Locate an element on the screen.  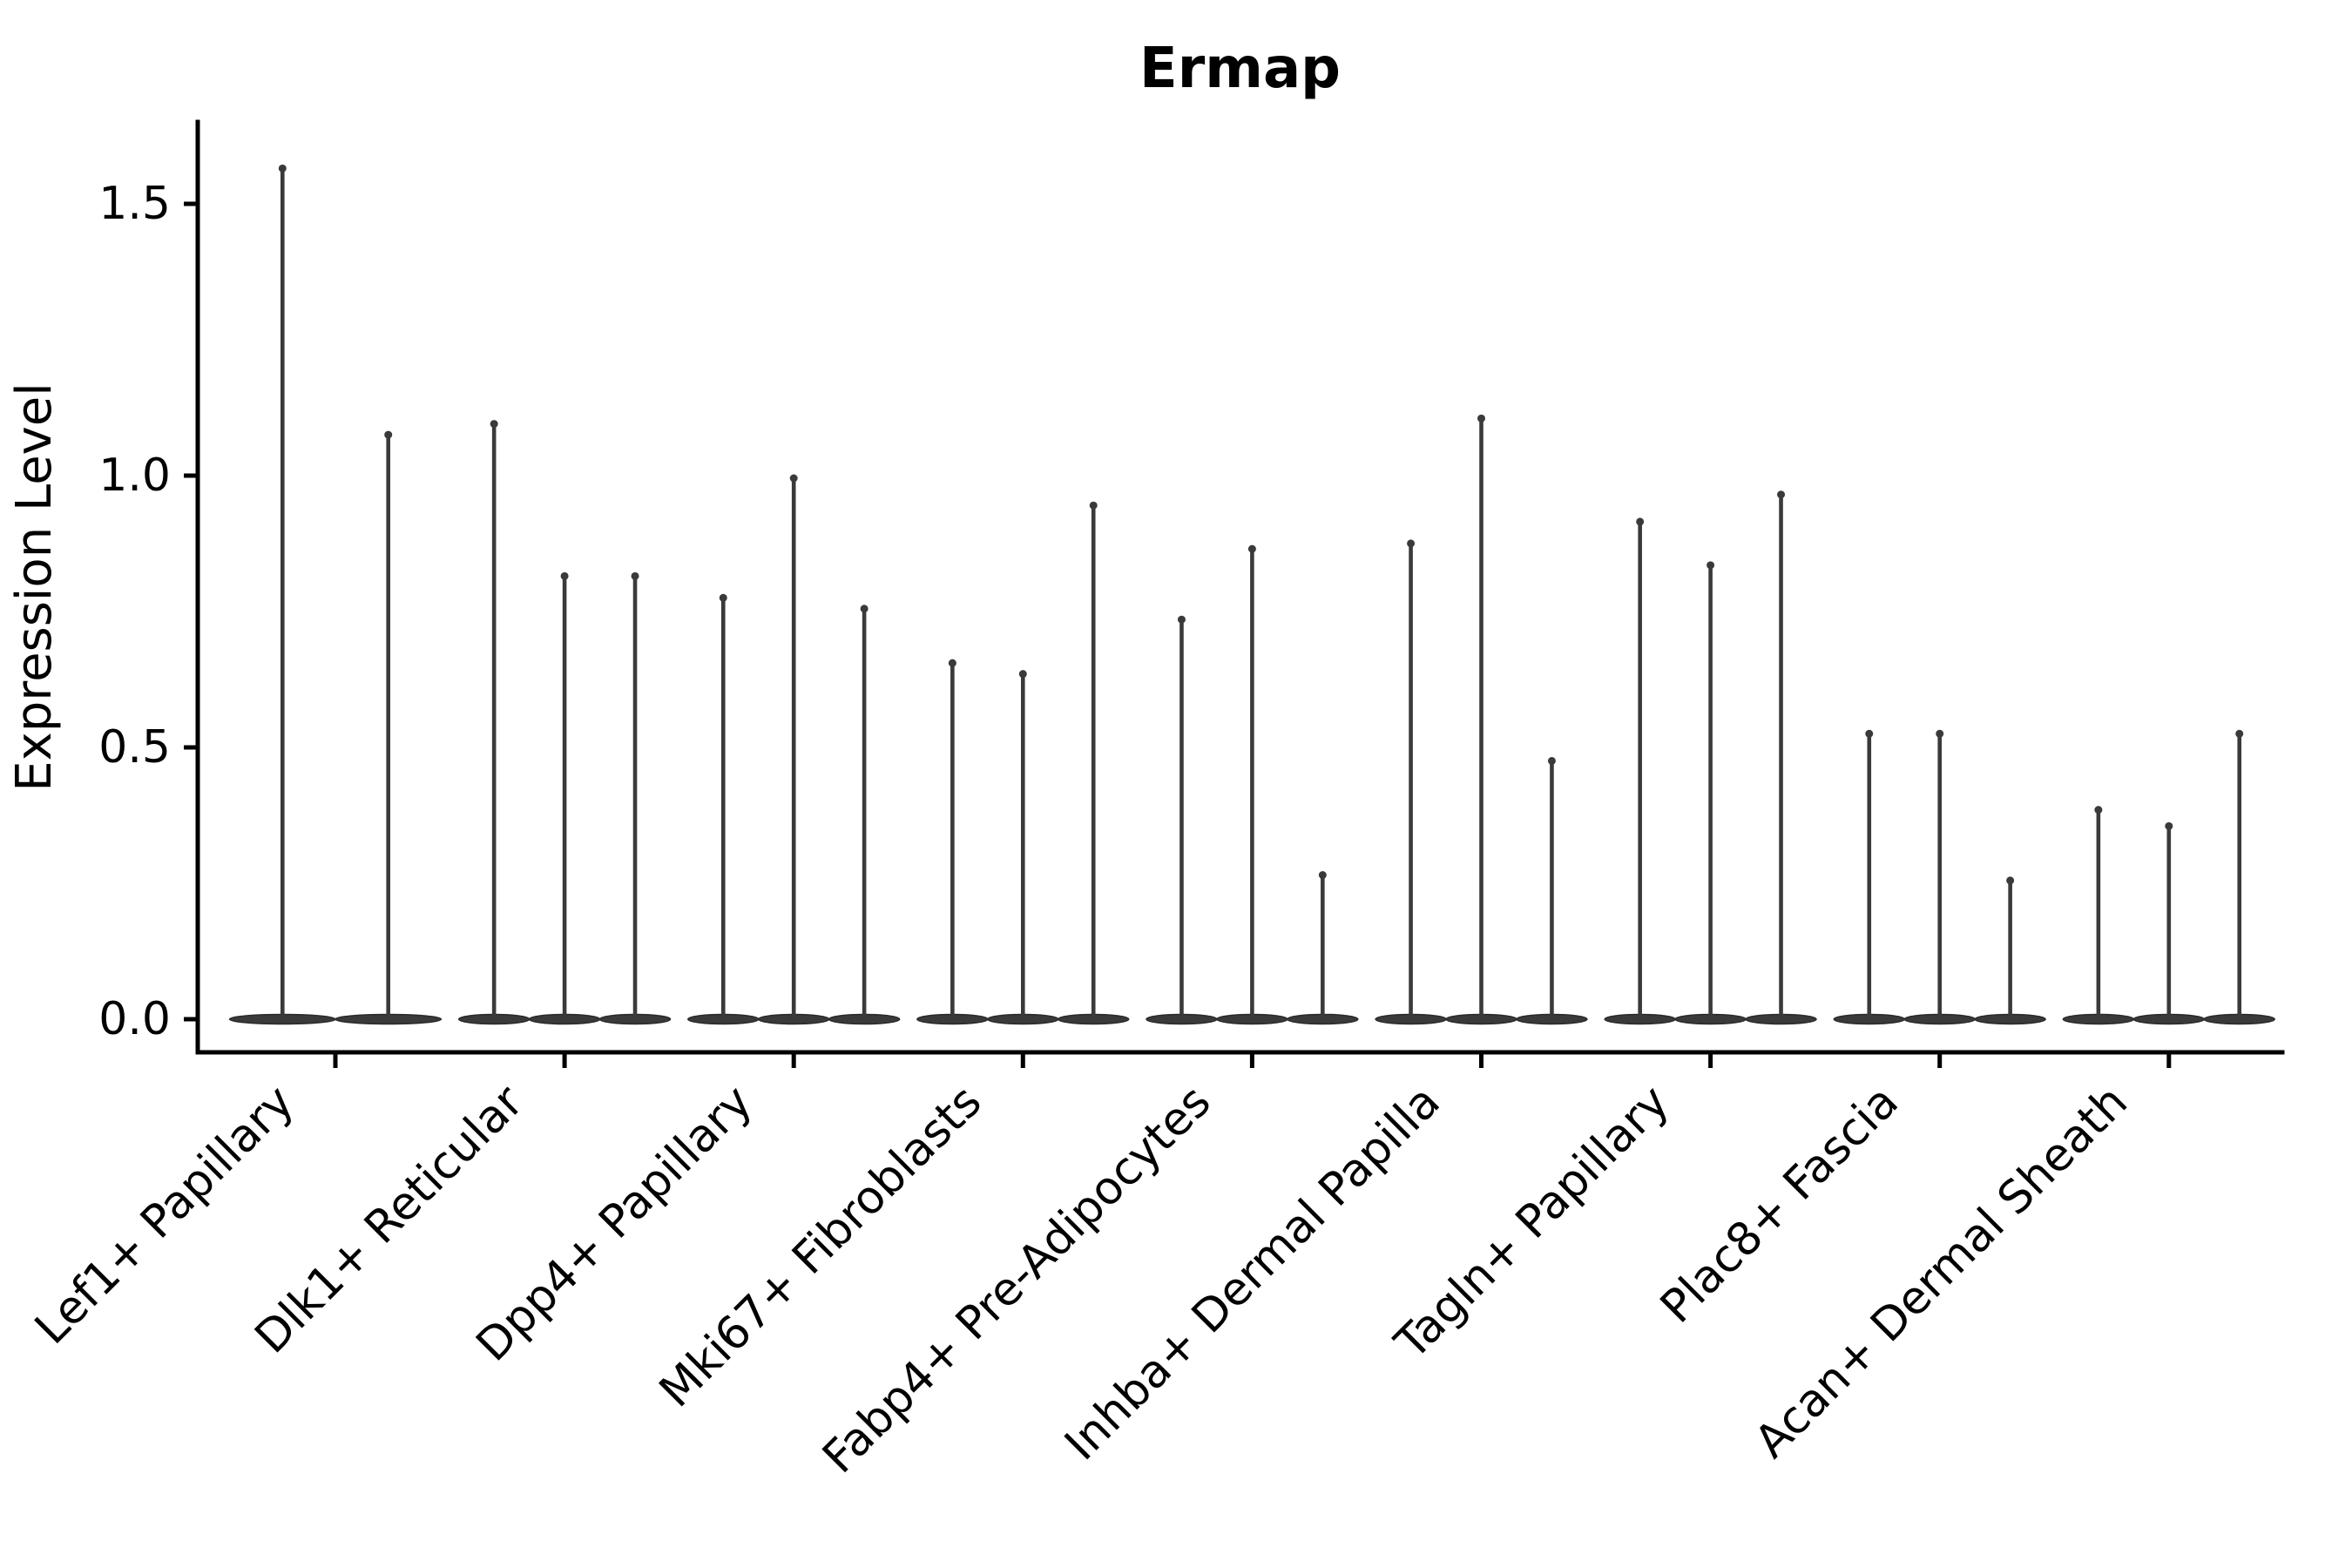
y-tick-label: 0.0 is located at coordinates (134, 1019).